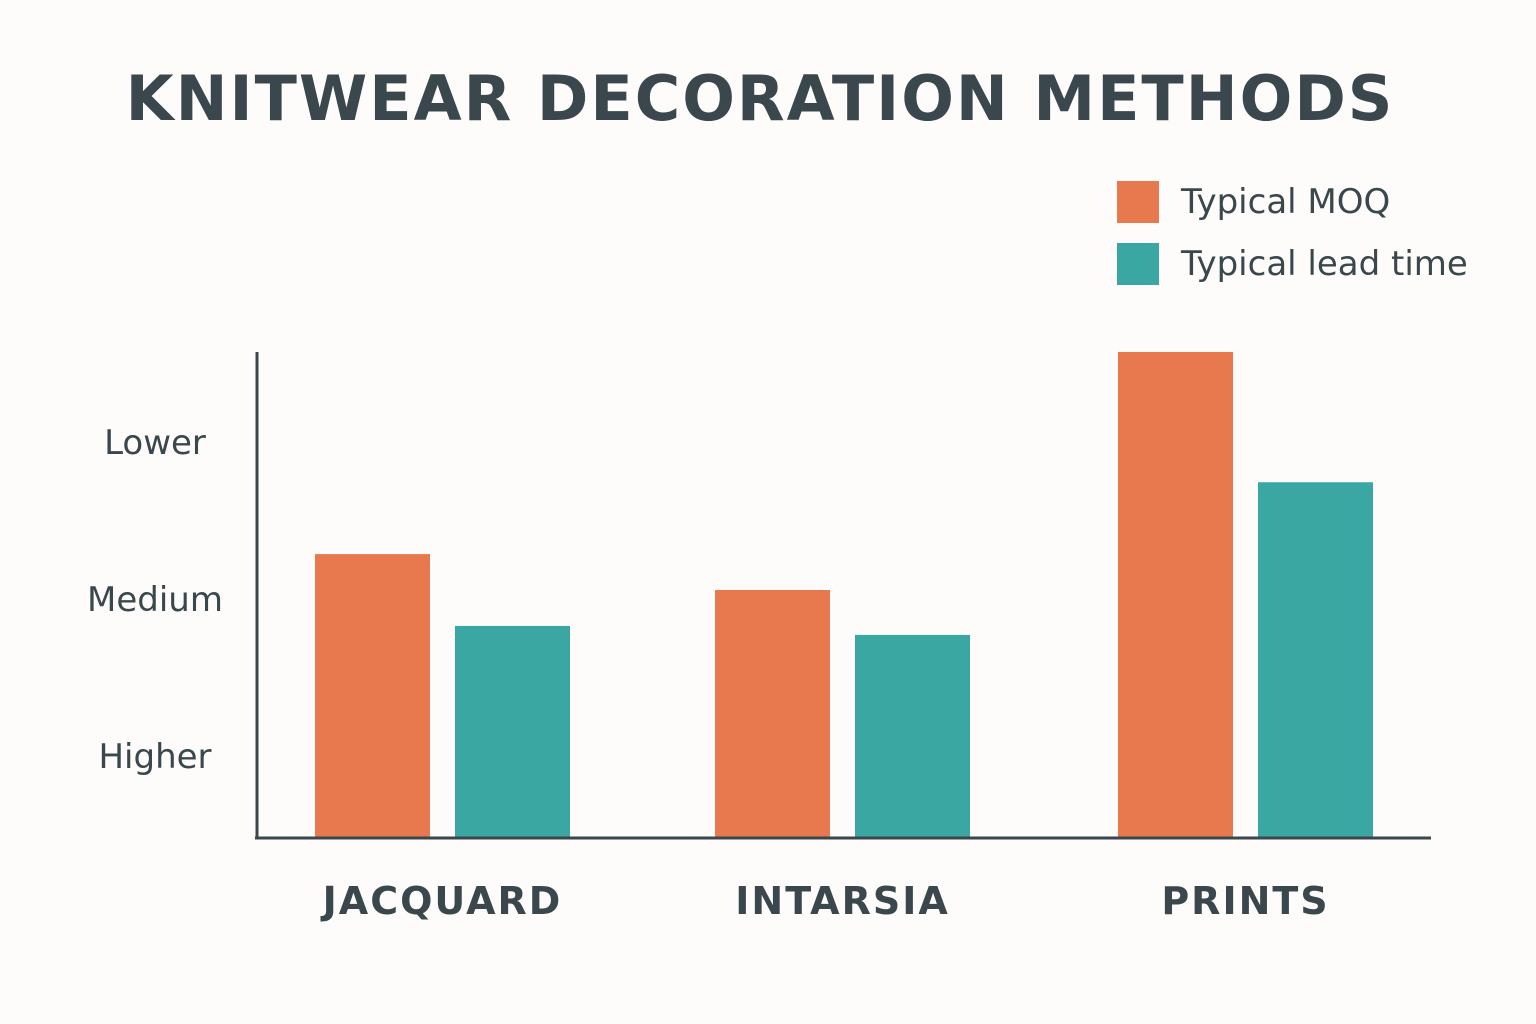  I want to click on bar-intarsia-moq, so click(772, 713).